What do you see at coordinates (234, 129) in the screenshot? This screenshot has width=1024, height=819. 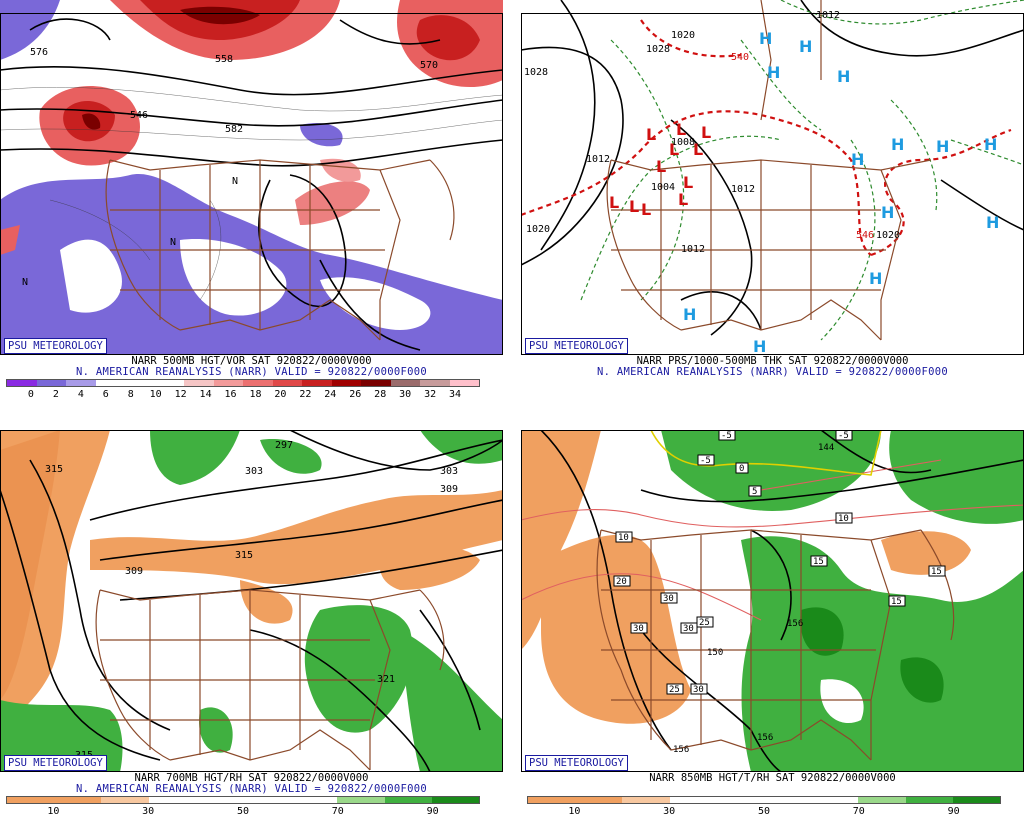 I see `contour-label: 582` at bounding box center [234, 129].